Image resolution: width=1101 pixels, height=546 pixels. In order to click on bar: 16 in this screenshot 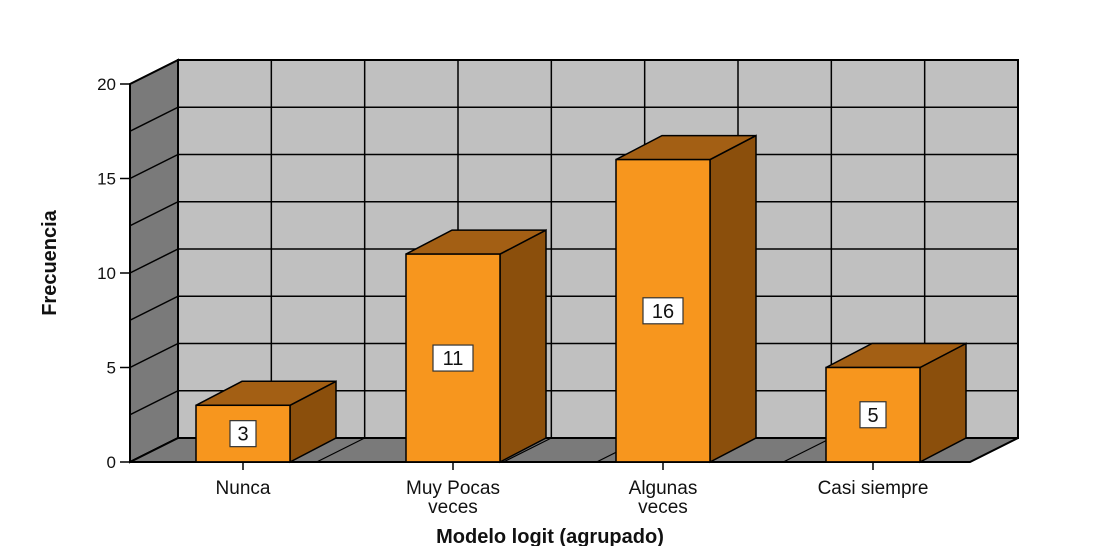, I will do `click(686, 299)`.